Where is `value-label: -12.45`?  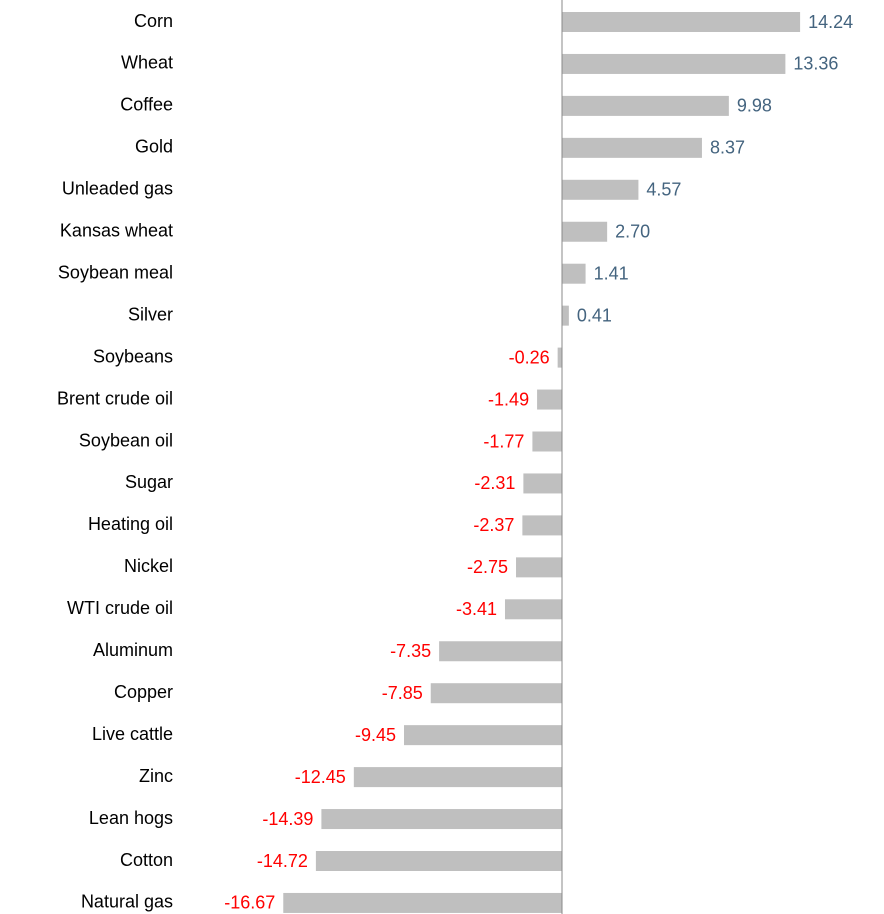
value-label: -12.45 is located at coordinates (320, 777).